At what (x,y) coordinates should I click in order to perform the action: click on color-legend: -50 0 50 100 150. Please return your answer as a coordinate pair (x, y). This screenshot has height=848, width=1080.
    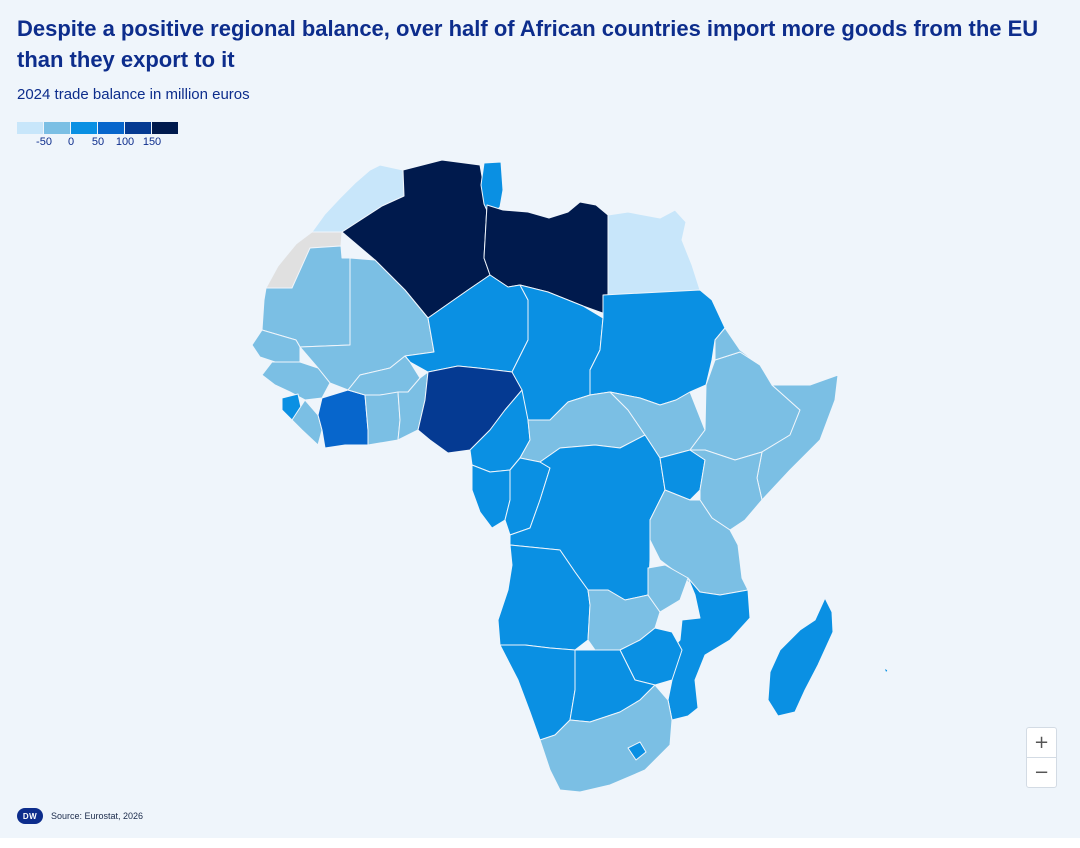
    Looking at the image, I should click on (102, 136).